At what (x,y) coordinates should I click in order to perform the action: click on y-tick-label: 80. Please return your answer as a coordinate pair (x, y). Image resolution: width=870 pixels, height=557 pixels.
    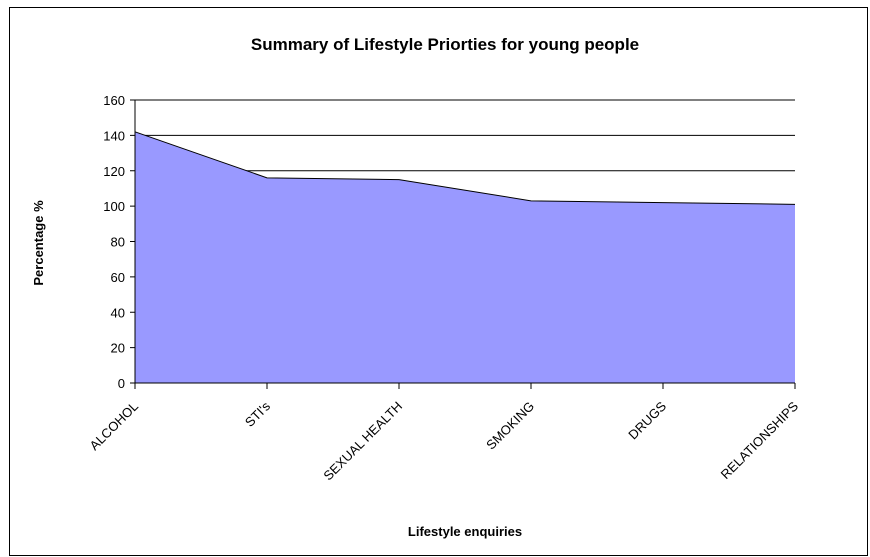
    Looking at the image, I should click on (118, 242).